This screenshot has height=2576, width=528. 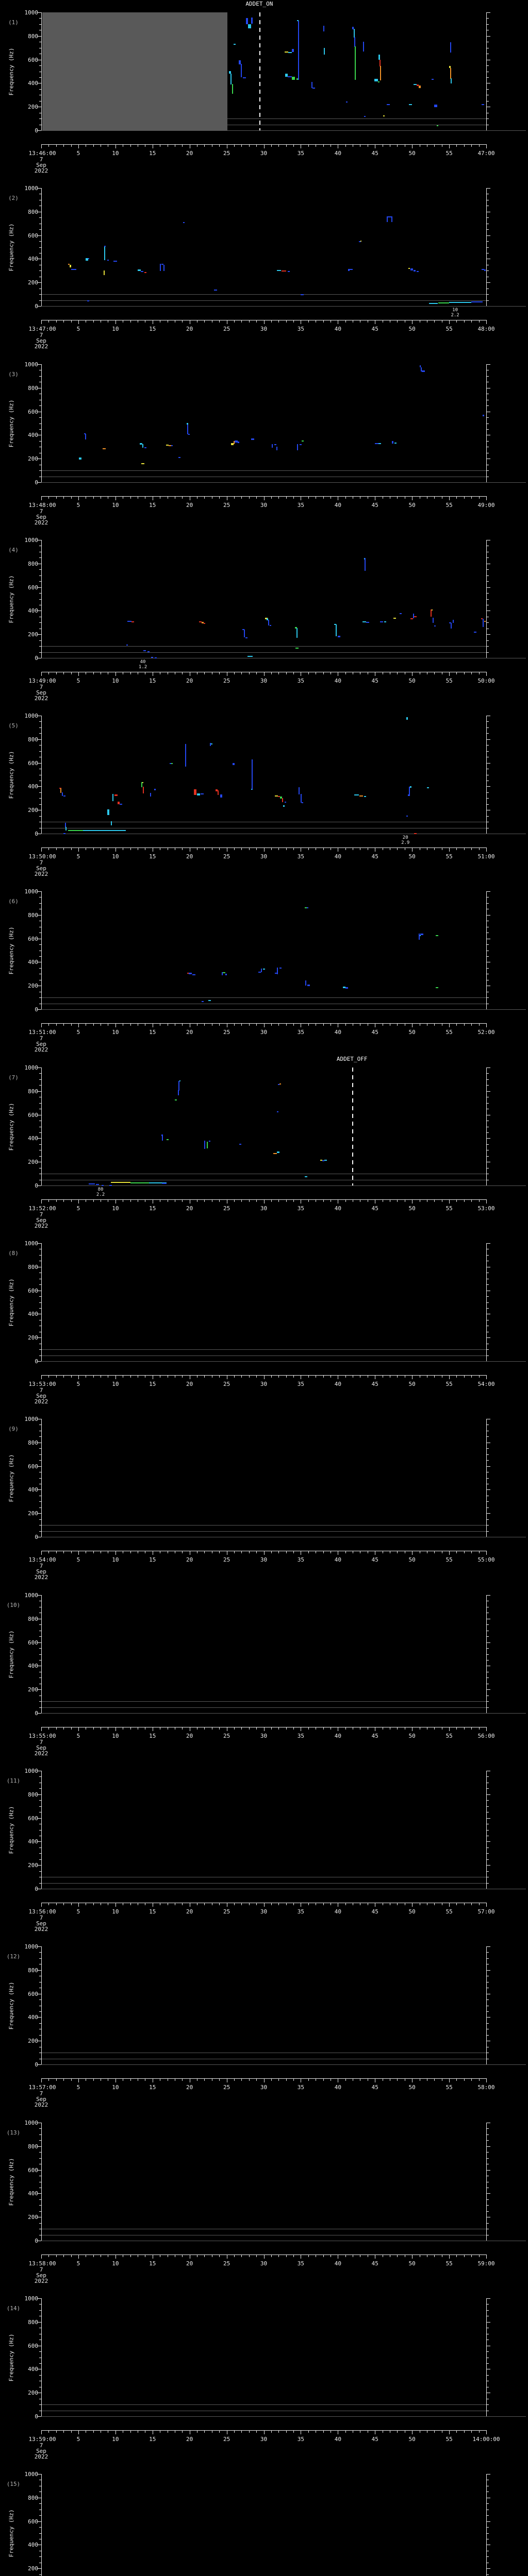 I want to click on state-marker-line, so click(x=352, y=1126).